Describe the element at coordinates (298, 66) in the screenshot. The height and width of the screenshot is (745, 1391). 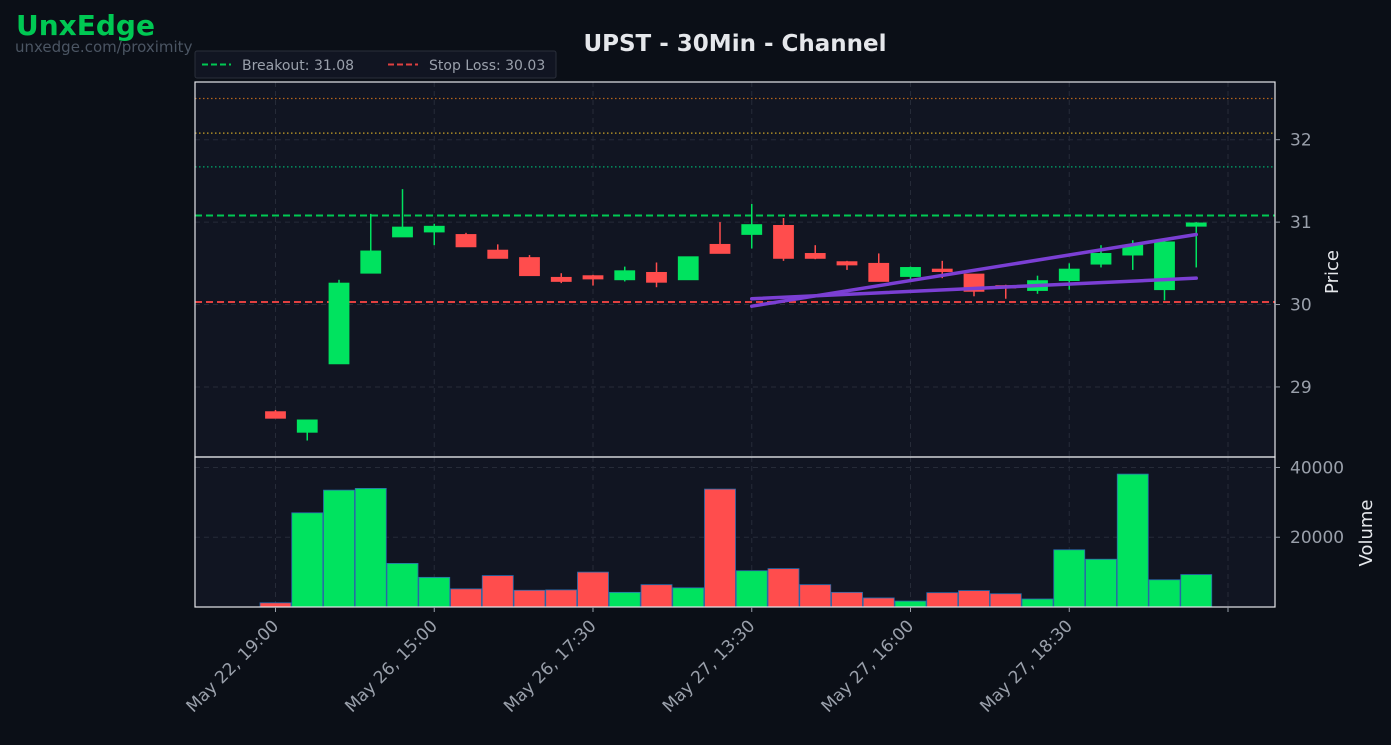
I see `legend-breakout-label: Breakout: 31.08` at that location.